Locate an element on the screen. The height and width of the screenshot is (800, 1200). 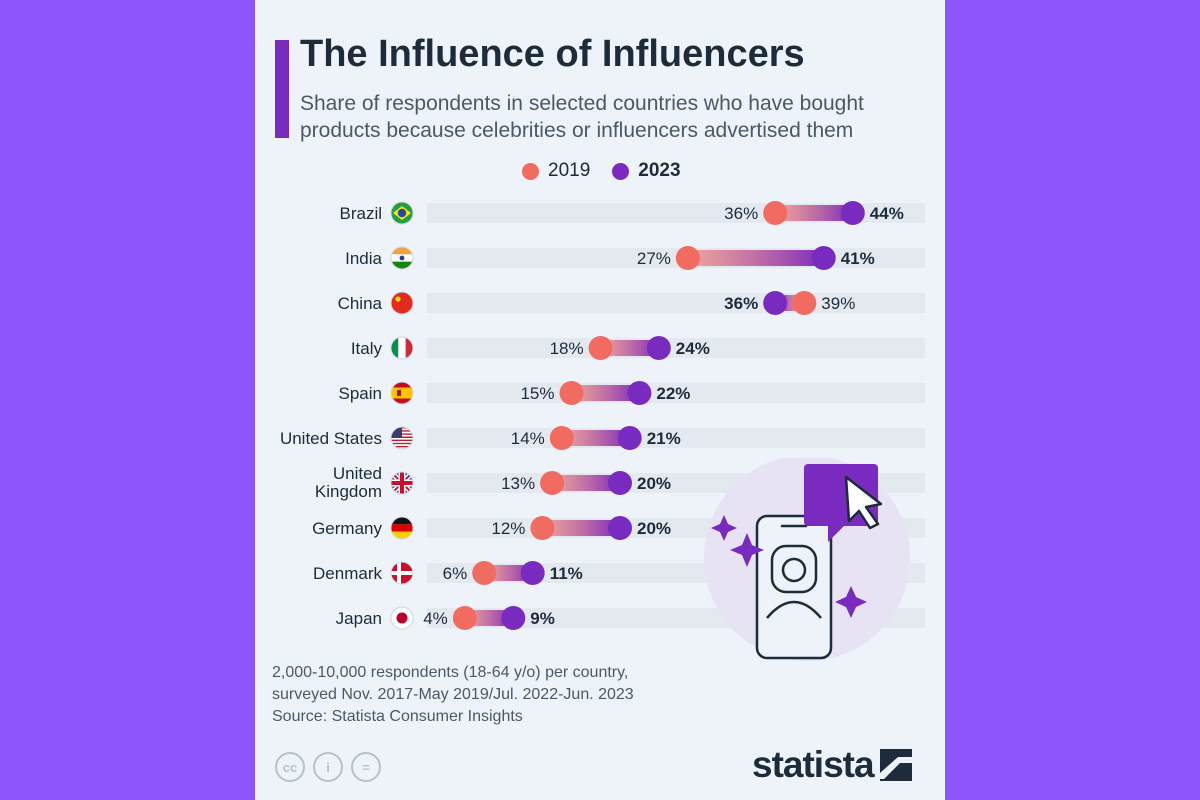
value-label-2019: 13% is located at coordinates (518, 483).